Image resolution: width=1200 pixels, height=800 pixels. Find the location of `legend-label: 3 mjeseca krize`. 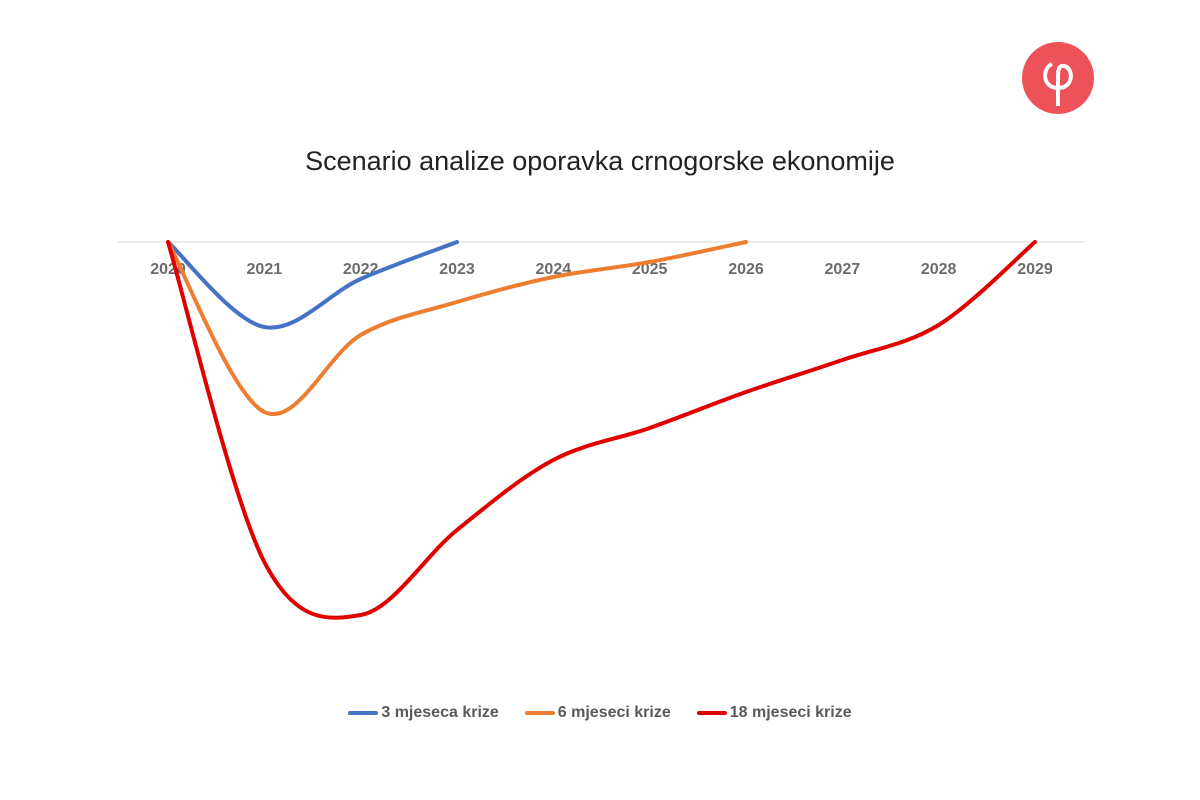

legend-label: 3 mjeseca krize is located at coordinates (440, 712).